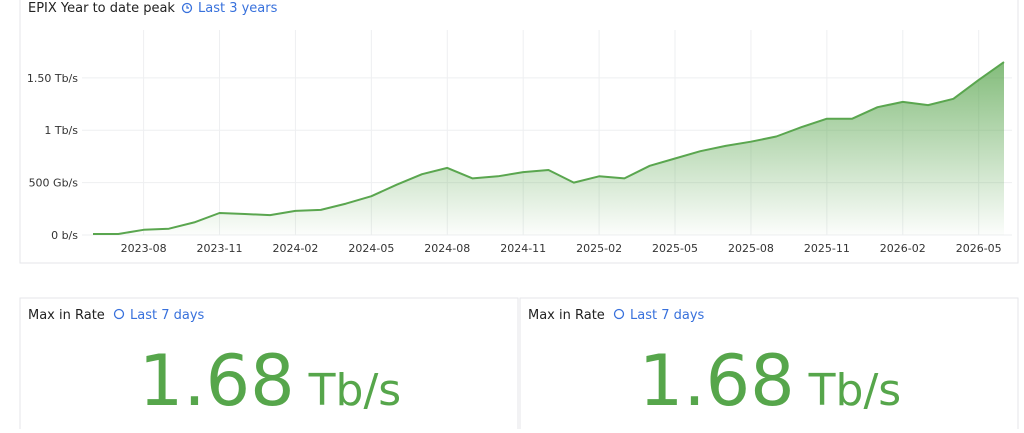  I want to click on x-tick-label: 2024-08, so click(447, 248).